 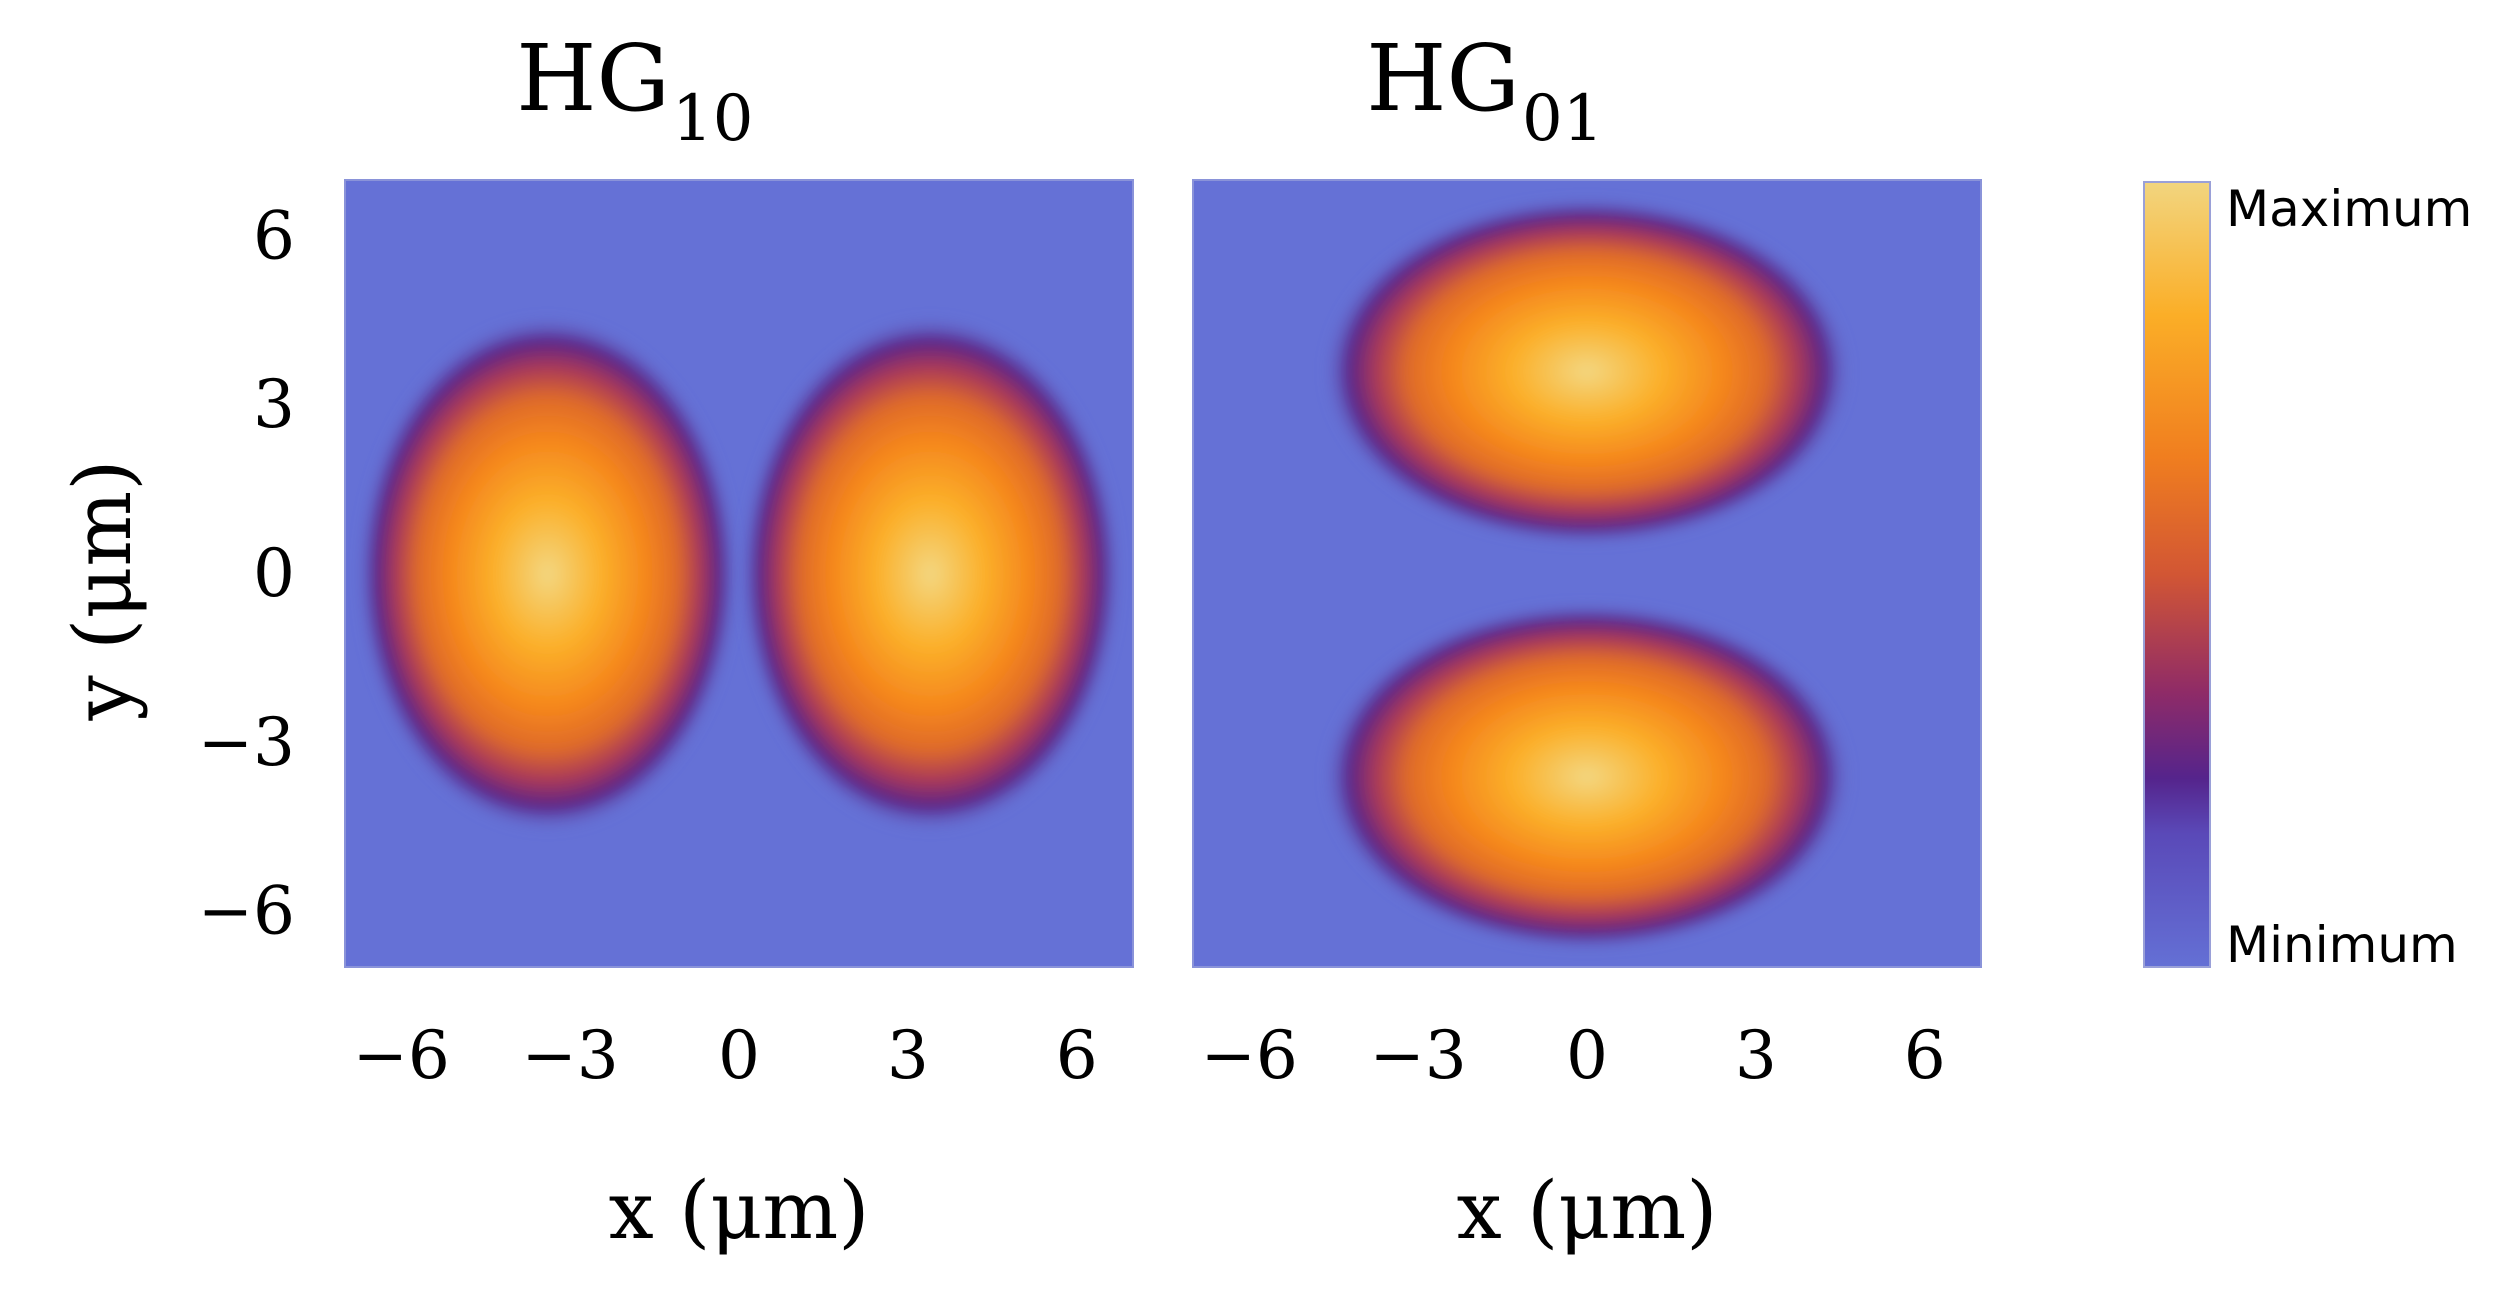 I want to click on panel-title: HG 10, so click(x=634, y=90).